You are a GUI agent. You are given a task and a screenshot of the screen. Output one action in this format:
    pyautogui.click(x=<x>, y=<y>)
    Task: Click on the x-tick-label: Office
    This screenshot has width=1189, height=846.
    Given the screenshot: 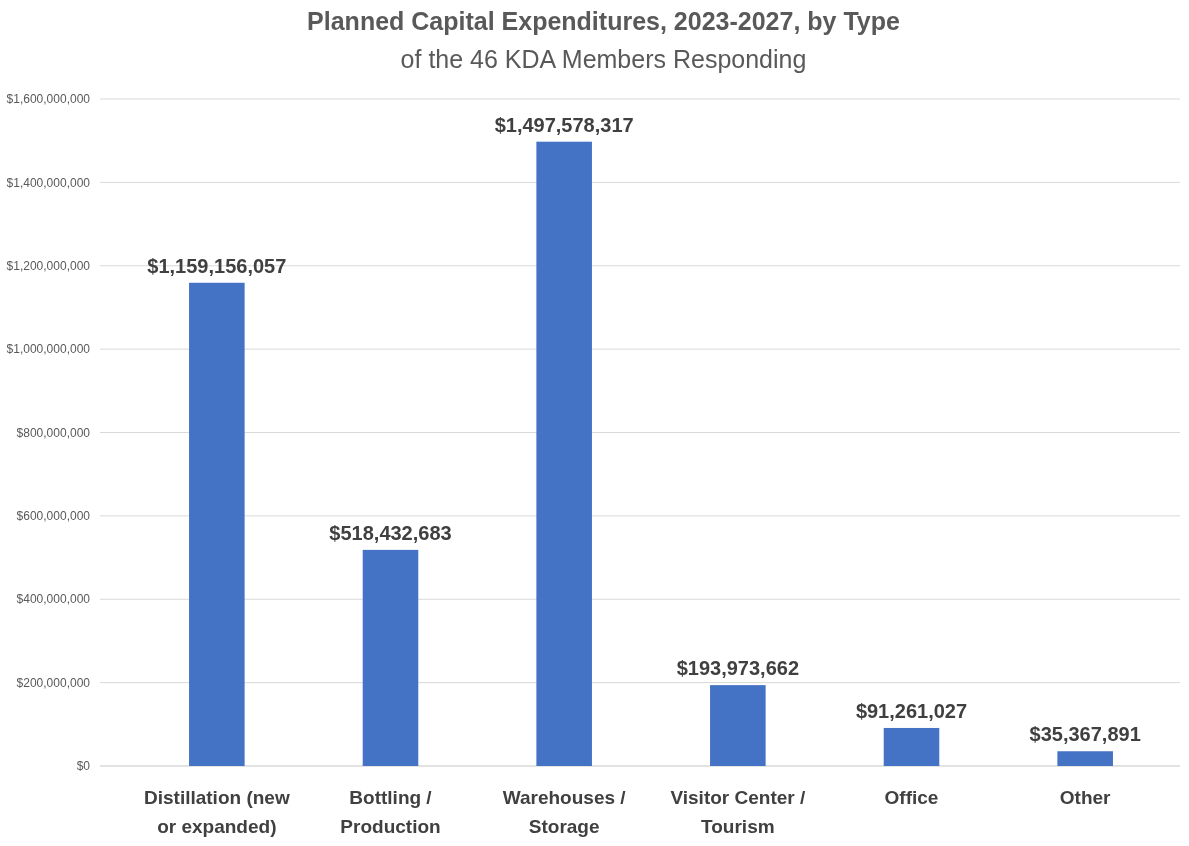 What is the action you would take?
    pyautogui.click(x=911, y=797)
    